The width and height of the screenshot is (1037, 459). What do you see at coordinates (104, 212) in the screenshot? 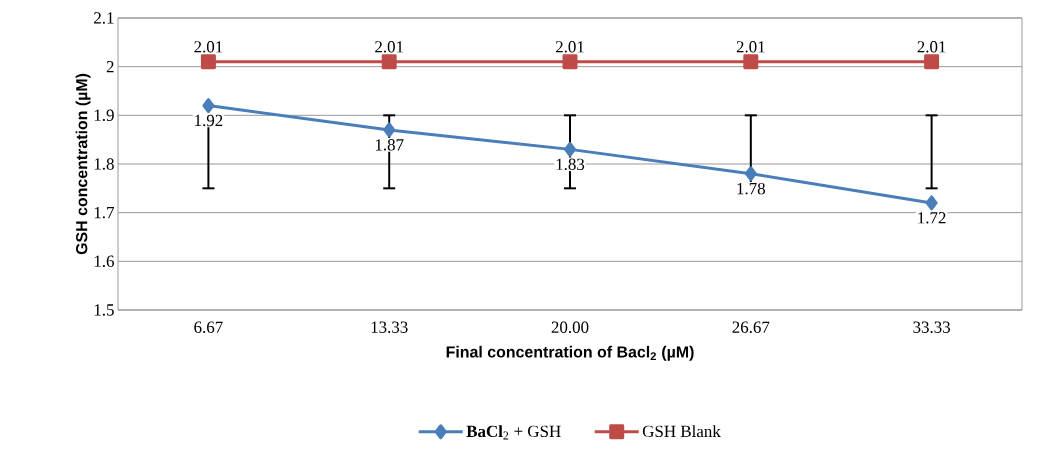
I see `y-tick-label: 1.7` at bounding box center [104, 212].